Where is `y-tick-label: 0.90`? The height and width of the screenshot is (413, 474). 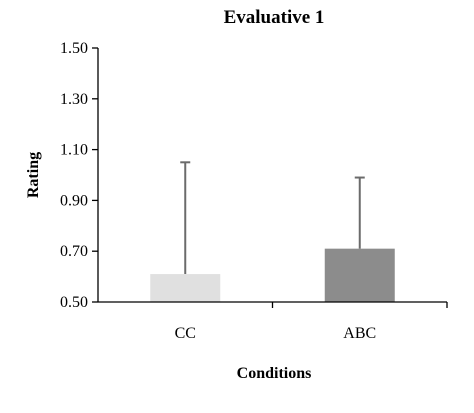 y-tick-label: 0.90 is located at coordinates (74, 200).